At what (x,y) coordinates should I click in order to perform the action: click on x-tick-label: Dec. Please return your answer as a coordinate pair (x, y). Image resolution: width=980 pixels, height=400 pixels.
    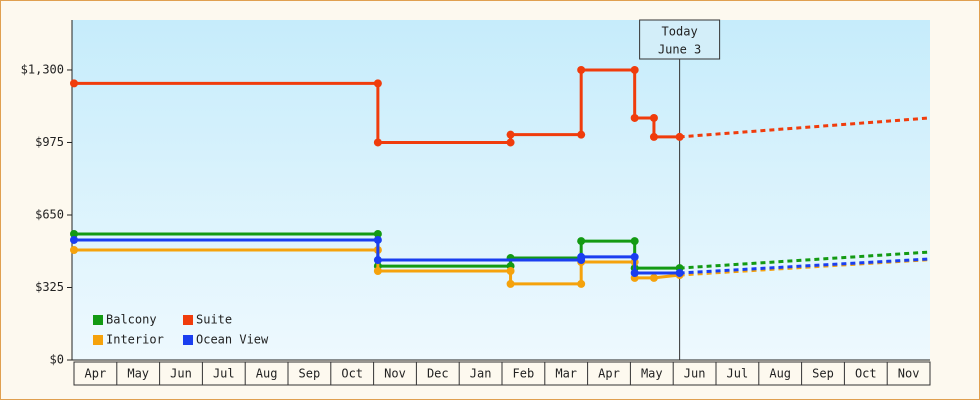
    Looking at the image, I should click on (438, 374).